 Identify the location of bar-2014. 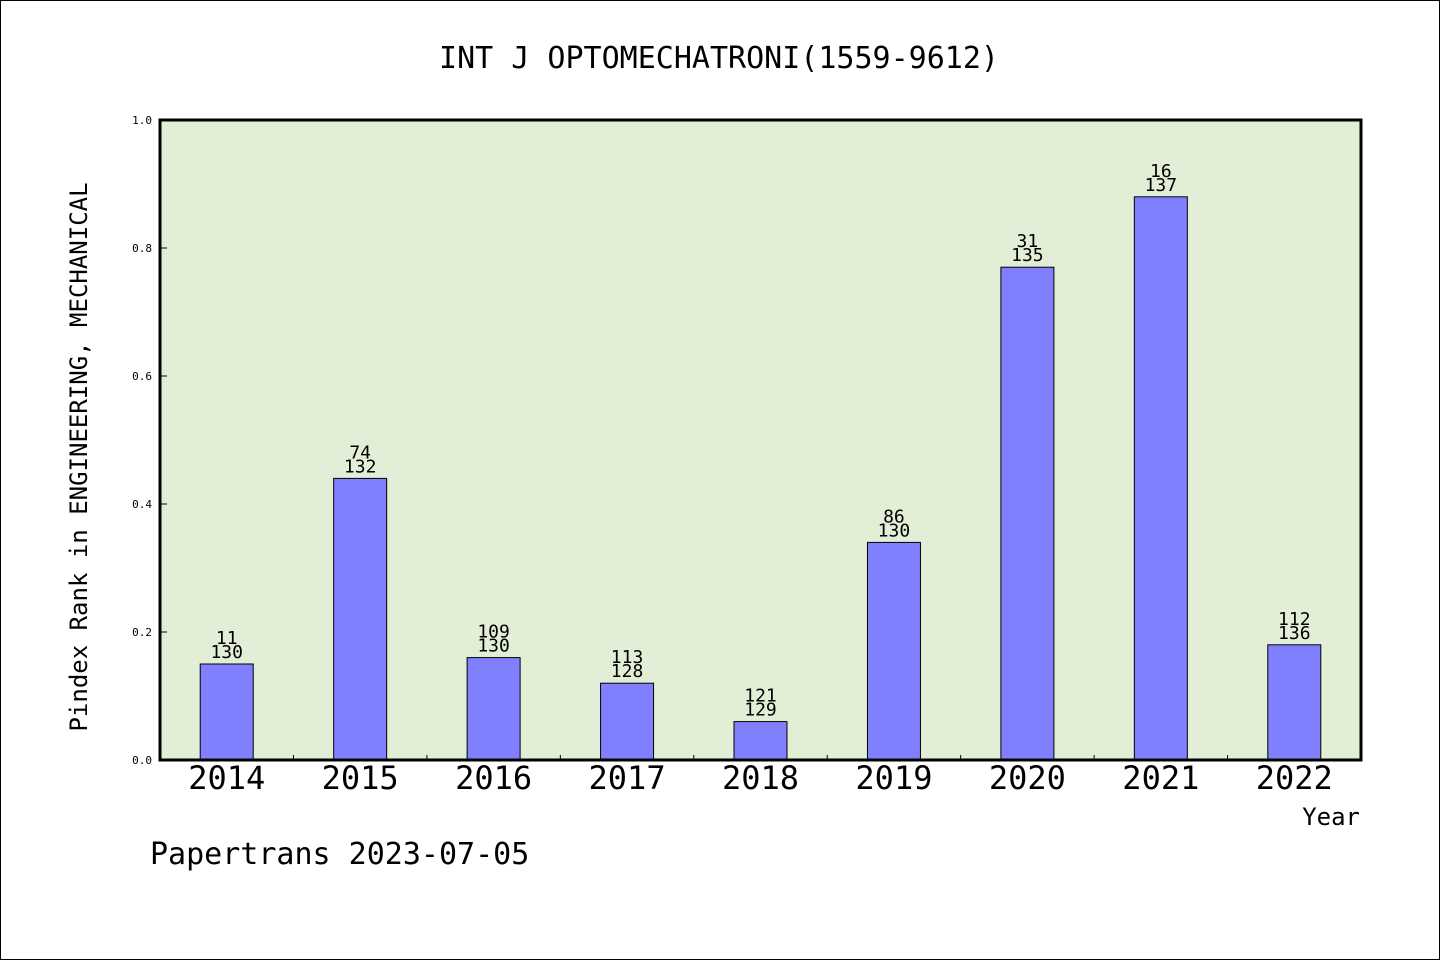
(226, 712).